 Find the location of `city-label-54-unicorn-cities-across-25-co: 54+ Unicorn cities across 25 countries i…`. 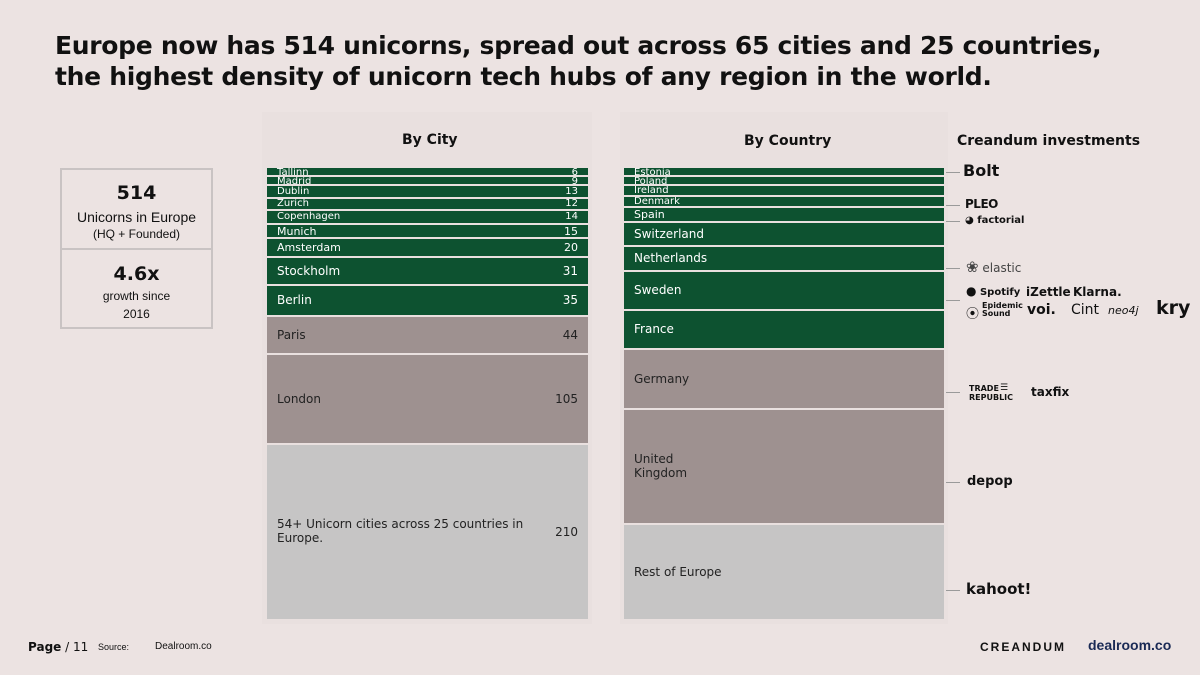

city-label-54-unicorn-cities-across-25-co: 54+ Unicorn cities across 25 countries i… is located at coordinates (402, 530).